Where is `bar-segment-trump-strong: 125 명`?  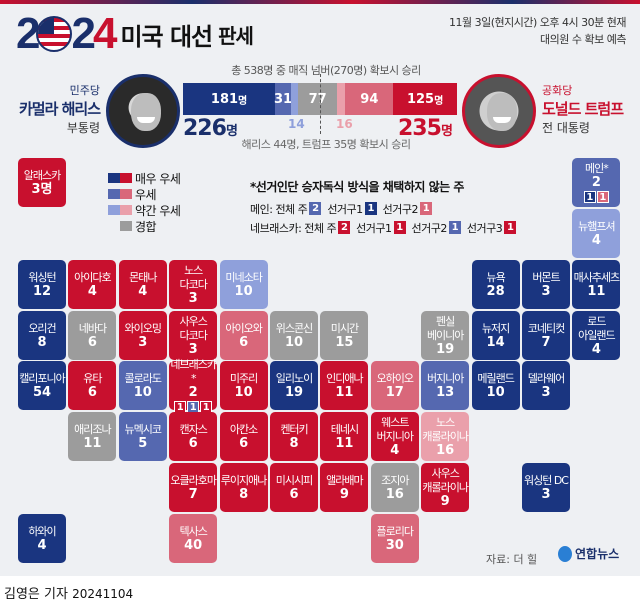 bar-segment-trump-strong: 125 명 is located at coordinates (425, 99).